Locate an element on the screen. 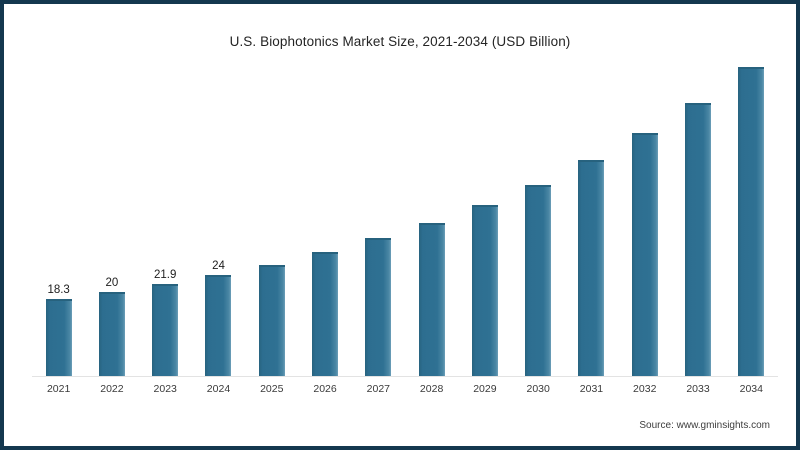 This screenshot has width=800, height=450. x-axis-label-2027: 2027 is located at coordinates (378, 389).